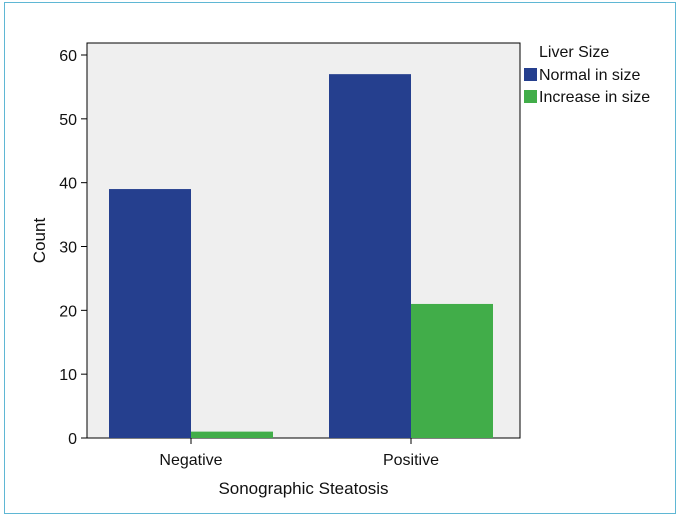 This screenshot has height=519, width=682. What do you see at coordinates (574, 52) in the screenshot?
I see `legend-title: Liver Size` at bounding box center [574, 52].